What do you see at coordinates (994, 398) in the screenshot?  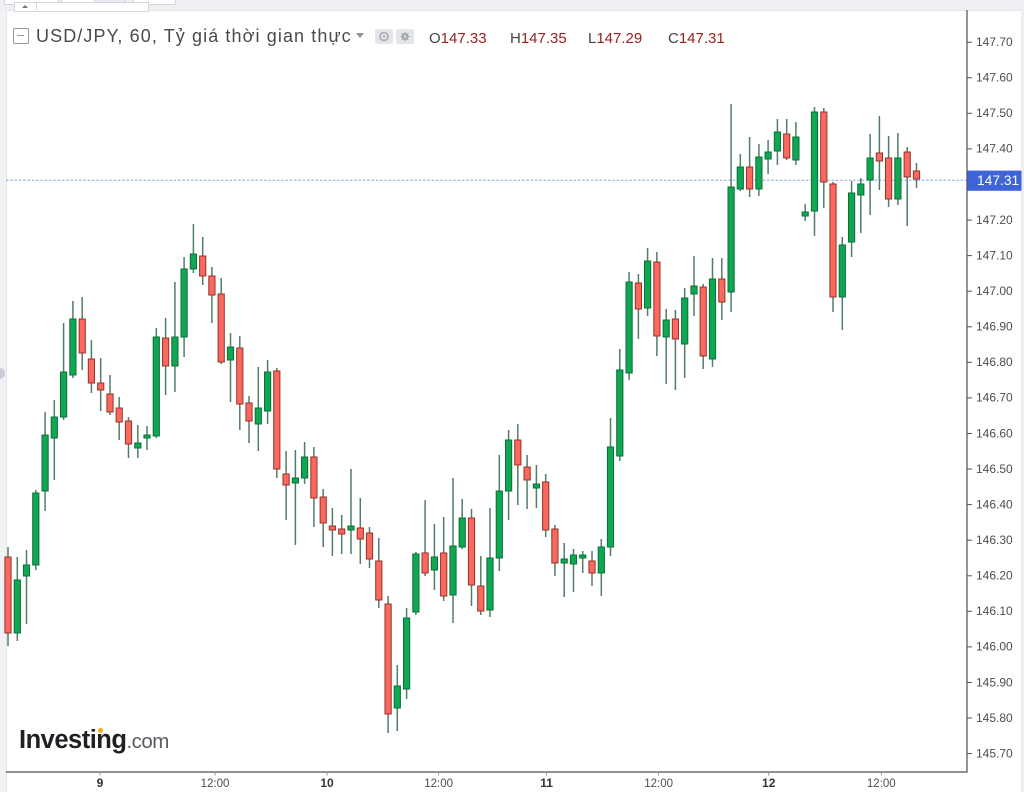 I see `svg-text: 146.70` at bounding box center [994, 398].